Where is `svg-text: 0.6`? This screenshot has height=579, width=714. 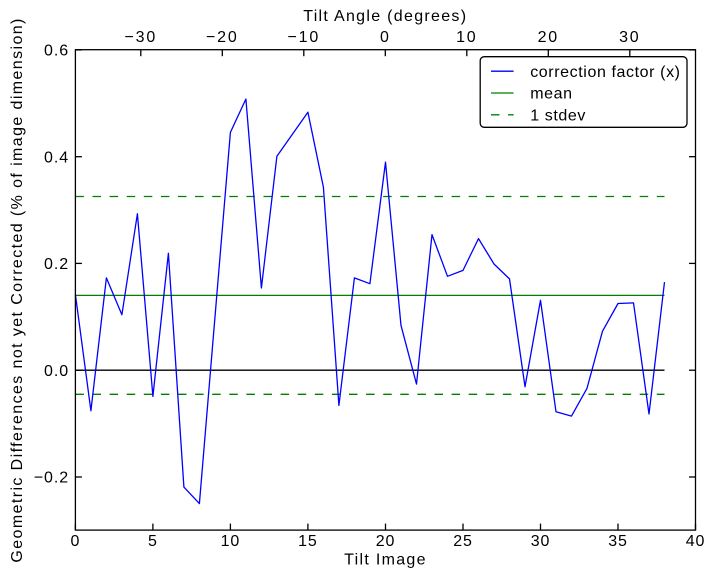 svg-text: 0.6 is located at coordinates (56, 51).